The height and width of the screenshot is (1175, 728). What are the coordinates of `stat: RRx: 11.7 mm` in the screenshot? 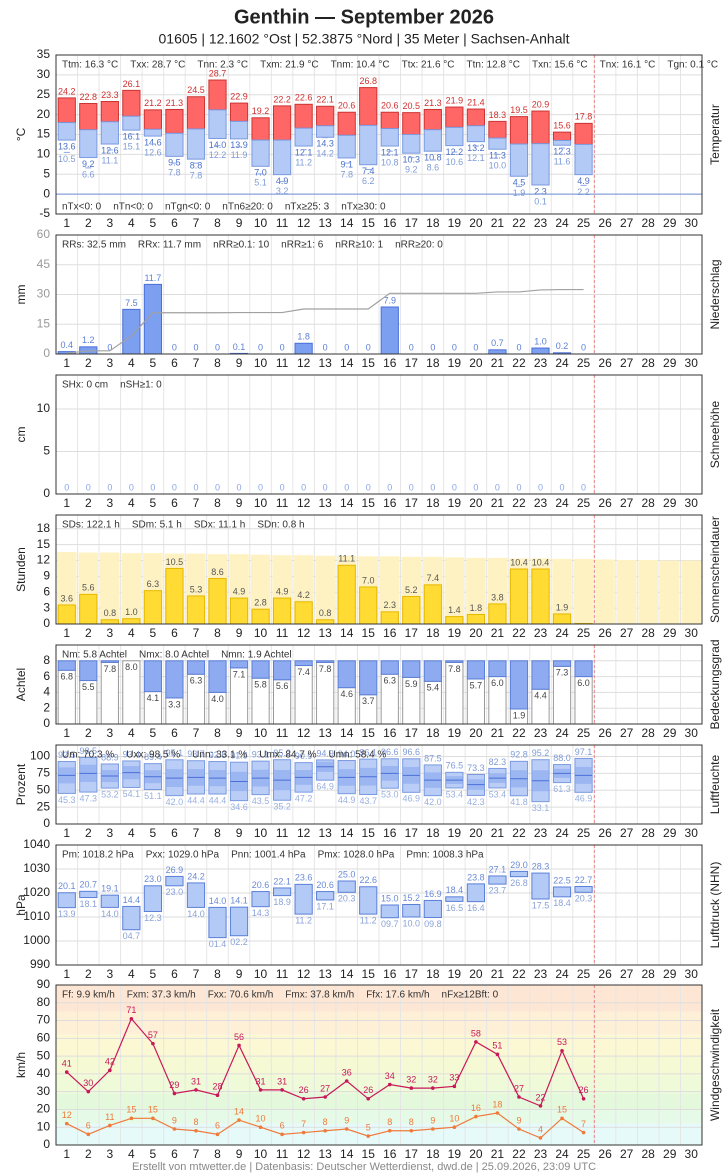 It's located at (169, 245).